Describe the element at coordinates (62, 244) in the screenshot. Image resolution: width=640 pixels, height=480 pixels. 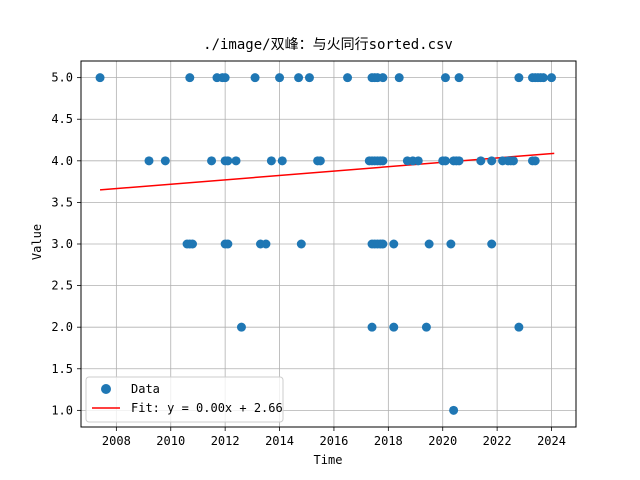
I see `y-tick-label: 3.0` at that location.